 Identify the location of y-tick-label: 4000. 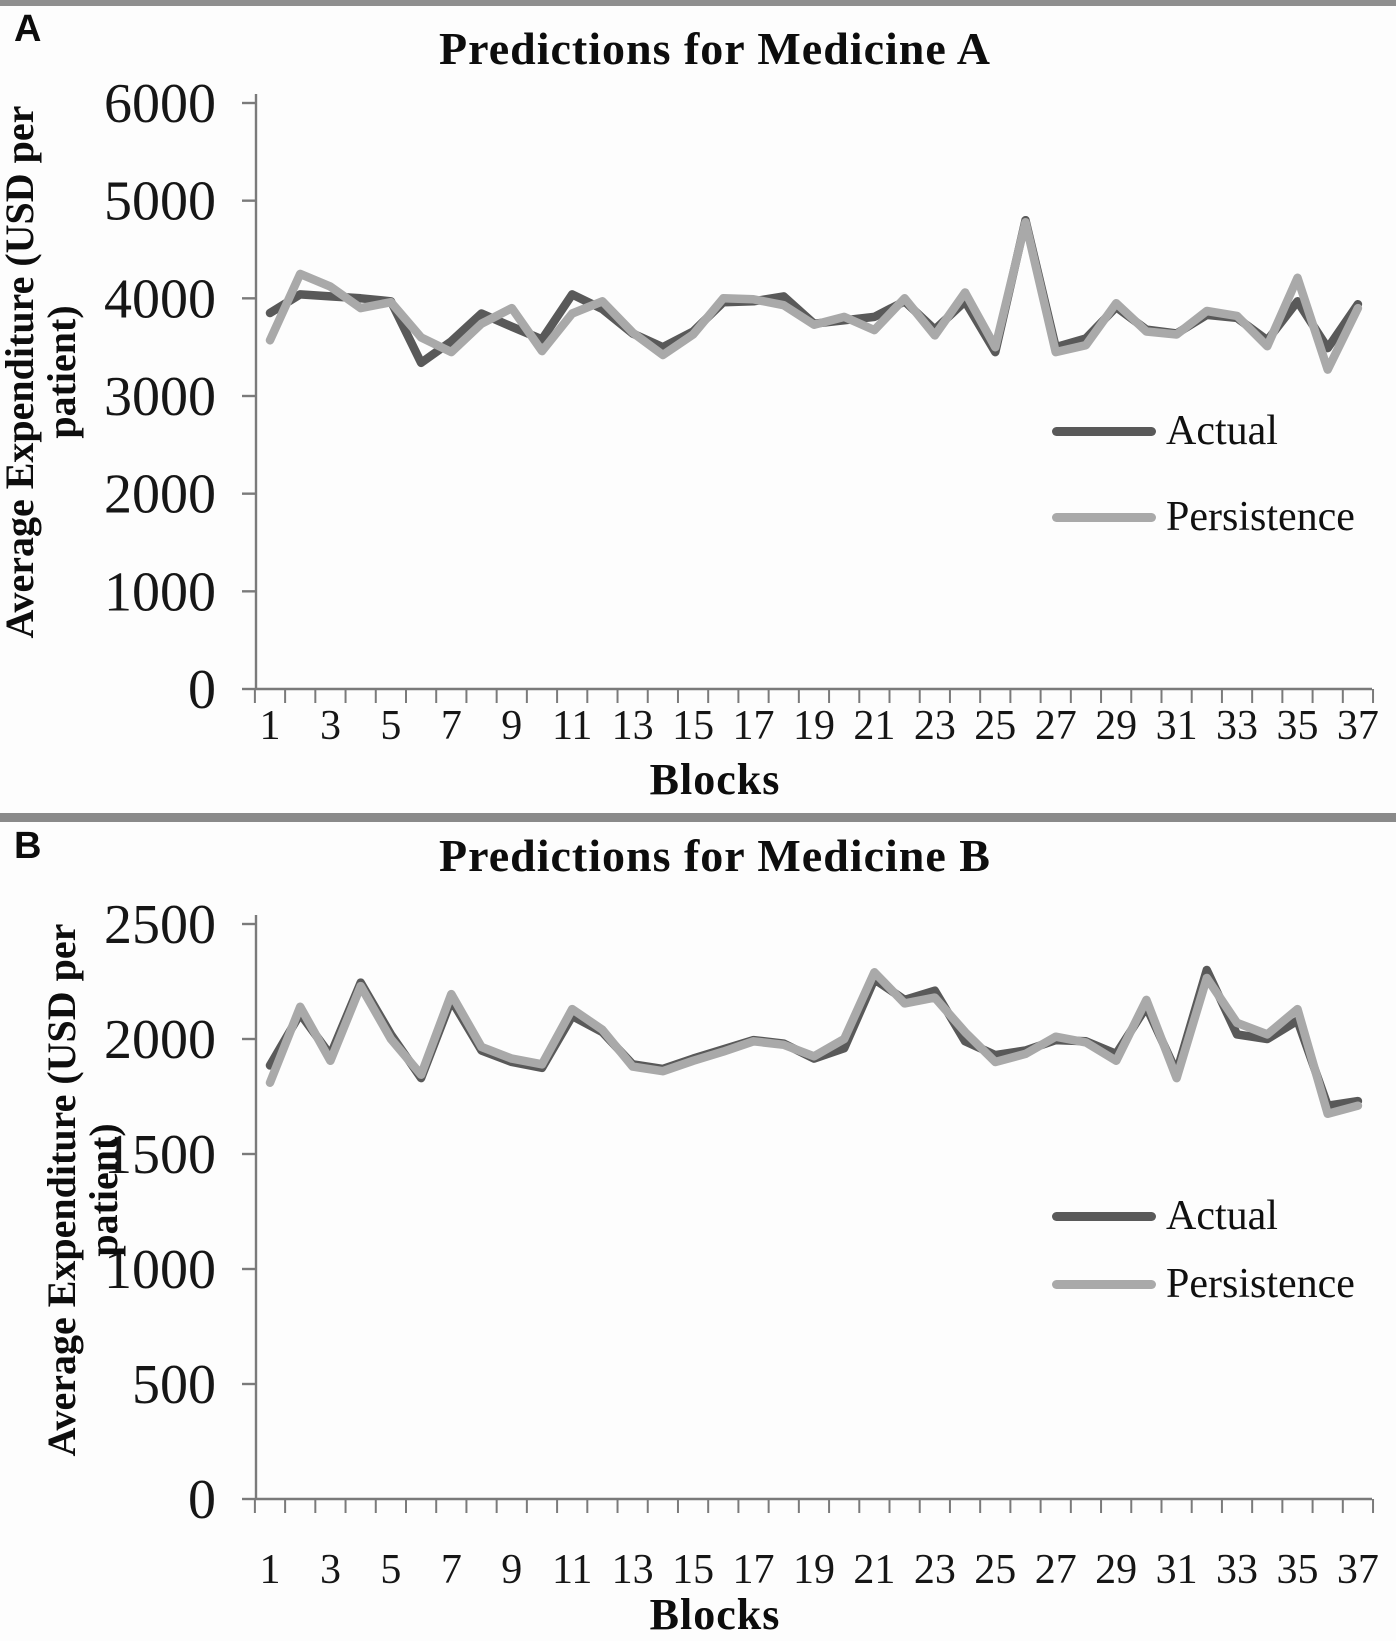
(160, 299).